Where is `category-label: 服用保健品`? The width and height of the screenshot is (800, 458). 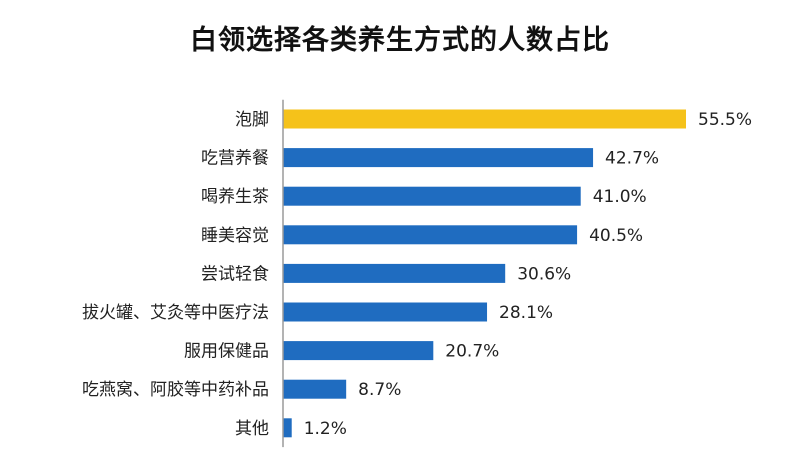 category-label: 服用保健品 is located at coordinates (226, 352).